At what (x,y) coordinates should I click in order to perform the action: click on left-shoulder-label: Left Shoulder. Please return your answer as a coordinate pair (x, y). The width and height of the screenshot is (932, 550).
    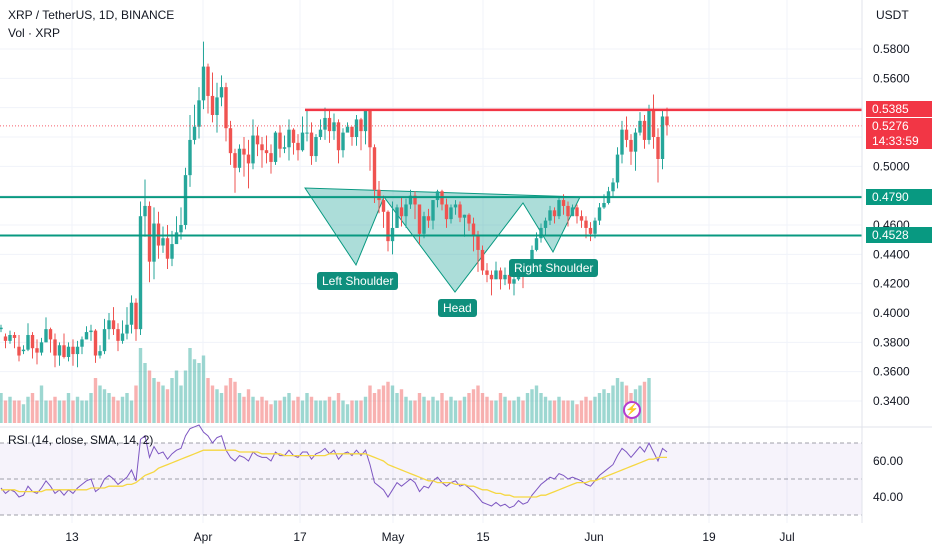
    Looking at the image, I should click on (358, 281).